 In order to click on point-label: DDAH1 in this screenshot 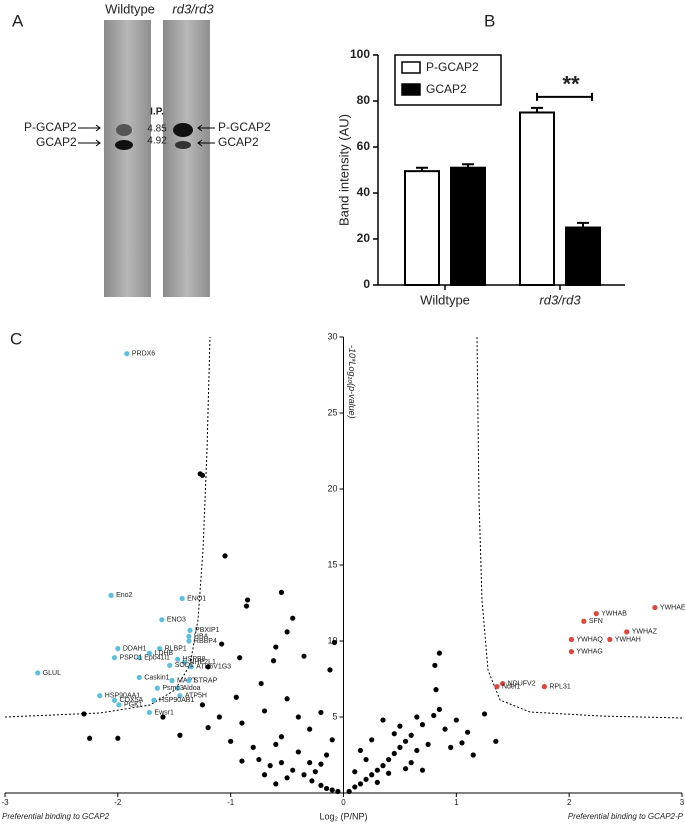, I will do `click(135, 648)`.